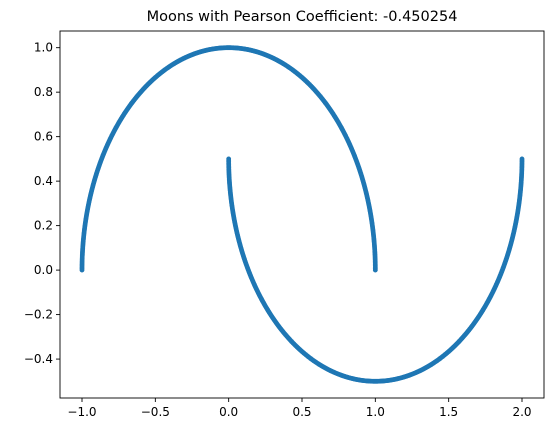 This screenshot has height=433, width=559. What do you see at coordinates (43, 226) in the screenshot?
I see `y-tick-label: 0.2` at bounding box center [43, 226].